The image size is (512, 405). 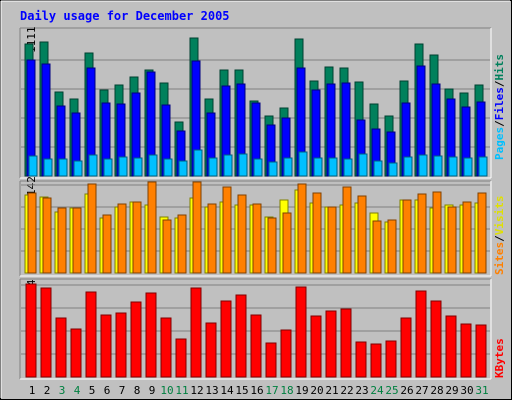 What do you see at coordinates (499, 67) in the screenshot?
I see `legend-hits: Hits` at bounding box center [499, 67].